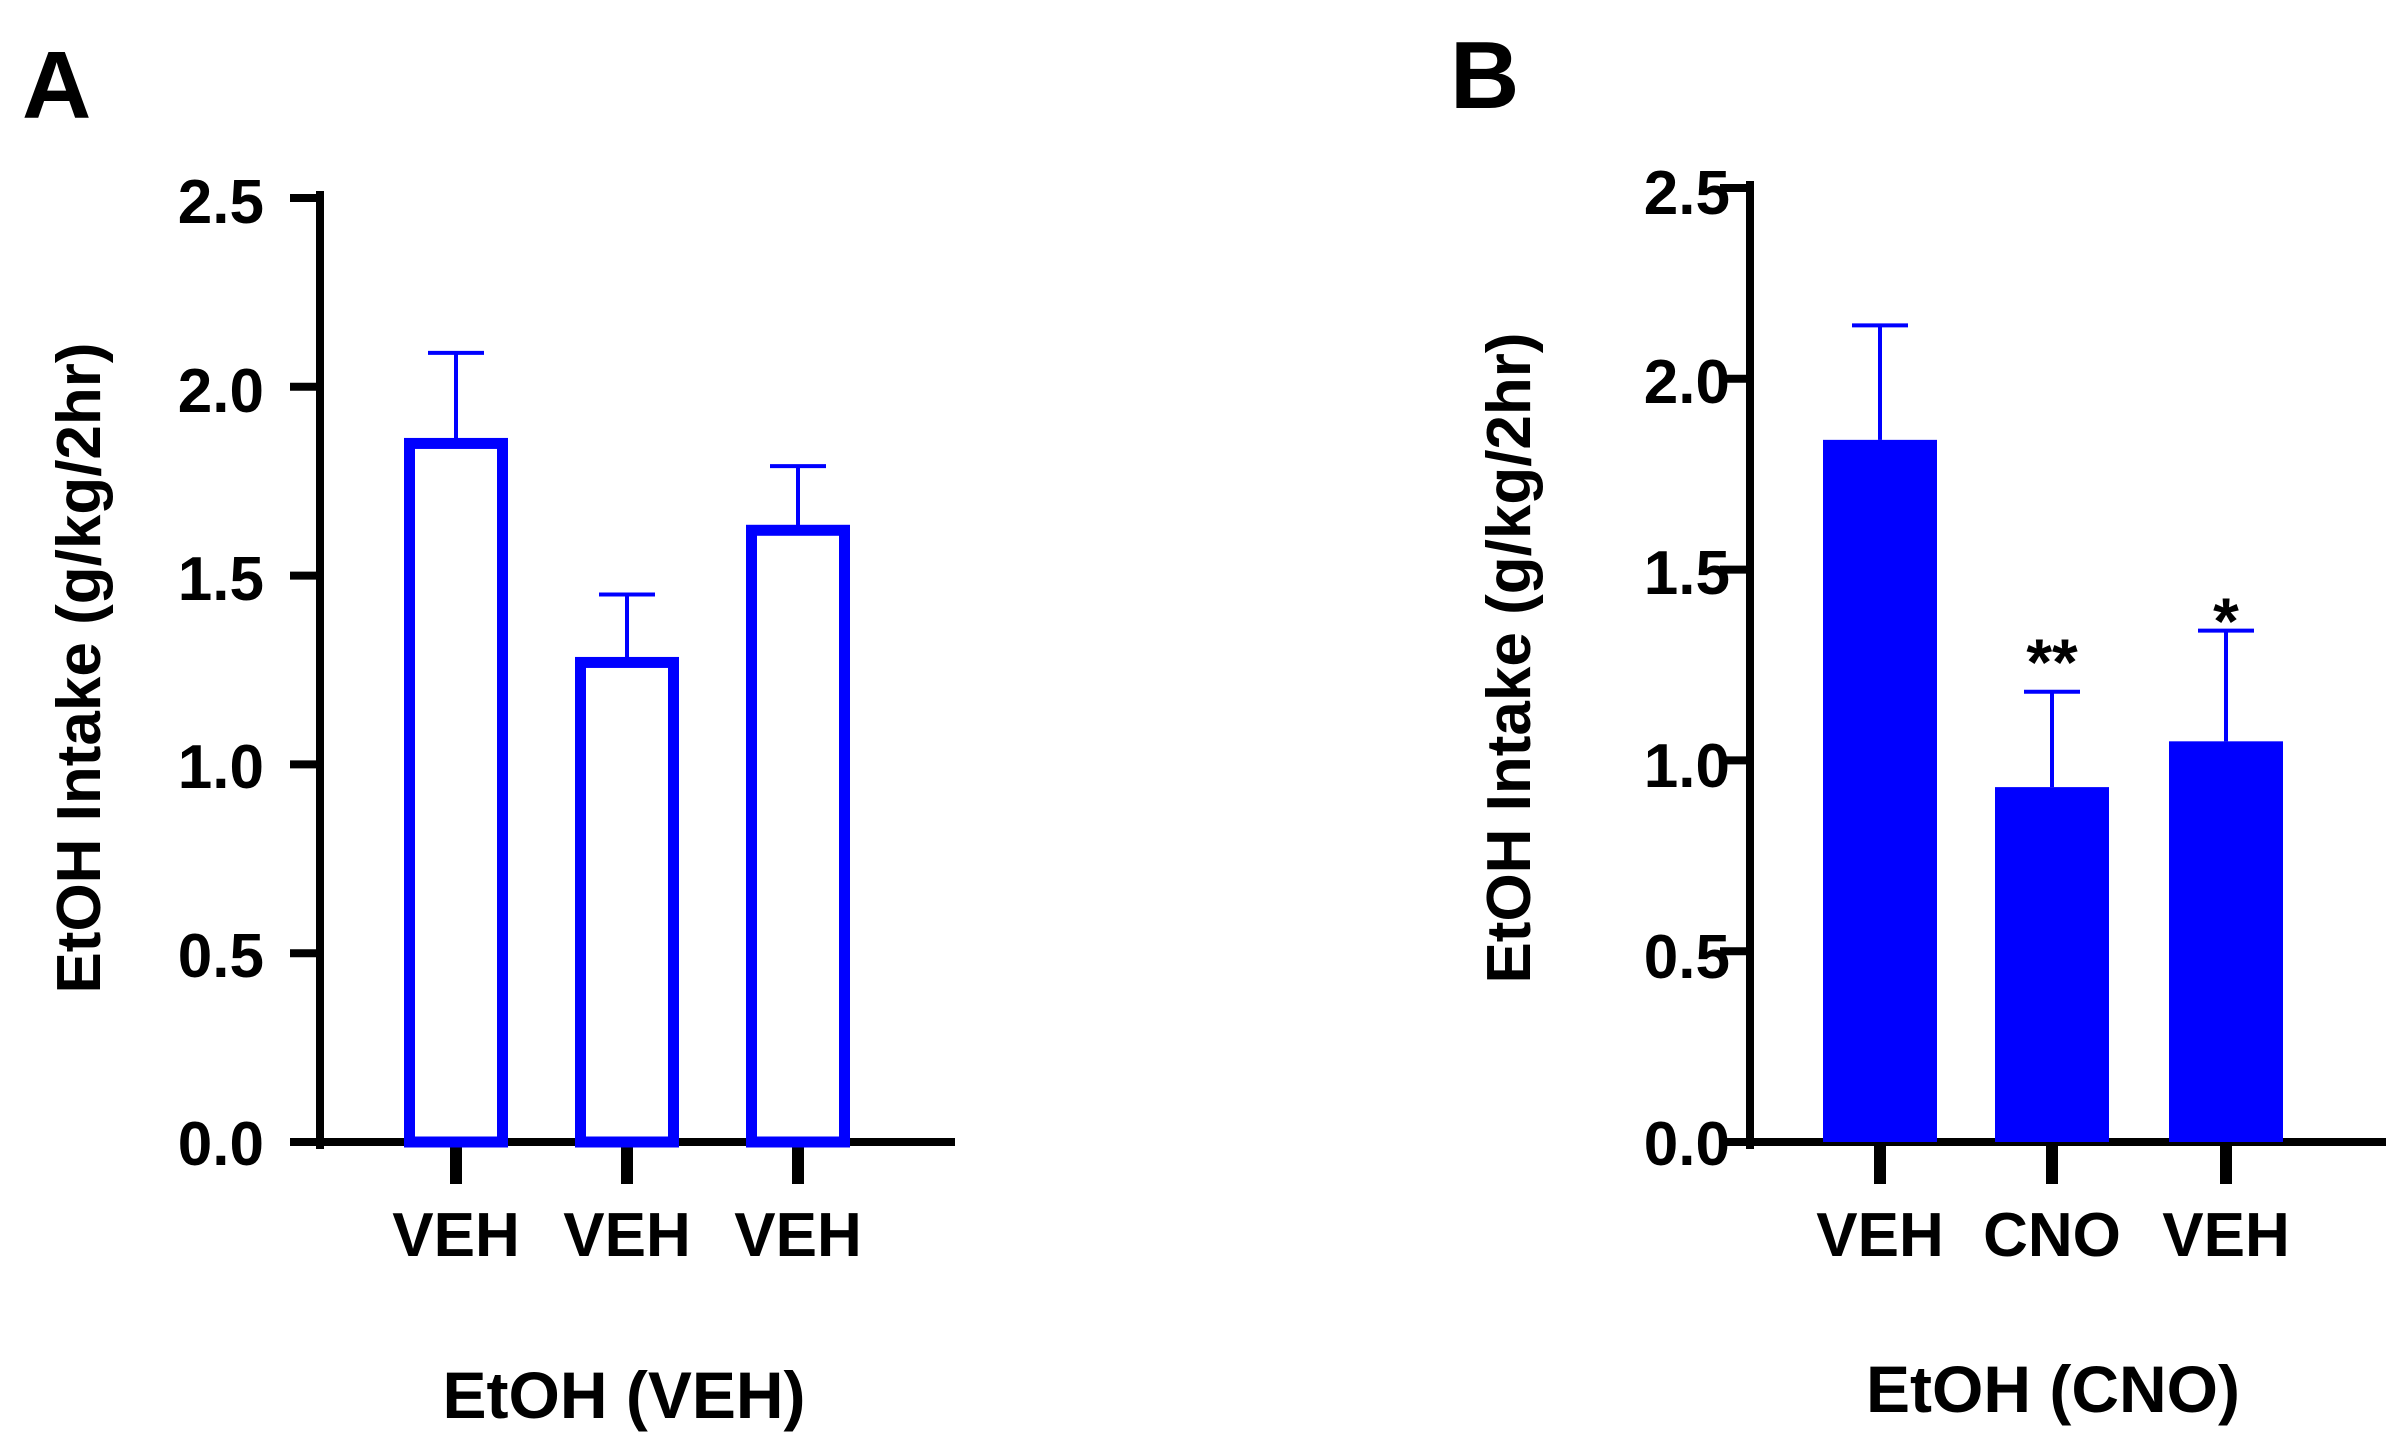 This screenshot has width=2400, height=1449. What do you see at coordinates (2053, 1389) in the screenshot?
I see `x-axis-title: EtOH (CNO)` at bounding box center [2053, 1389].